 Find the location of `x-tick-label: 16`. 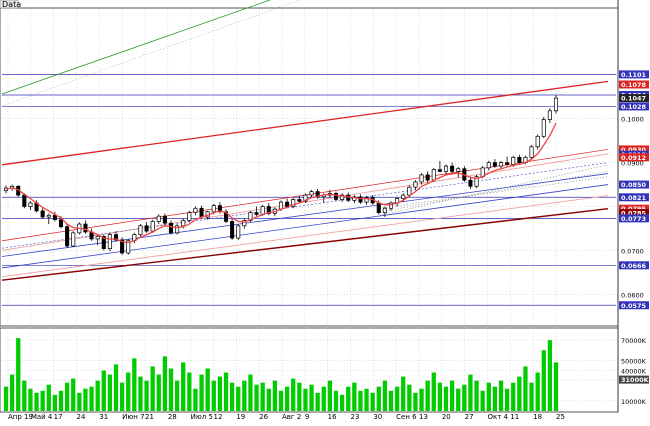

x-tick-label: 16 is located at coordinates (332, 417).